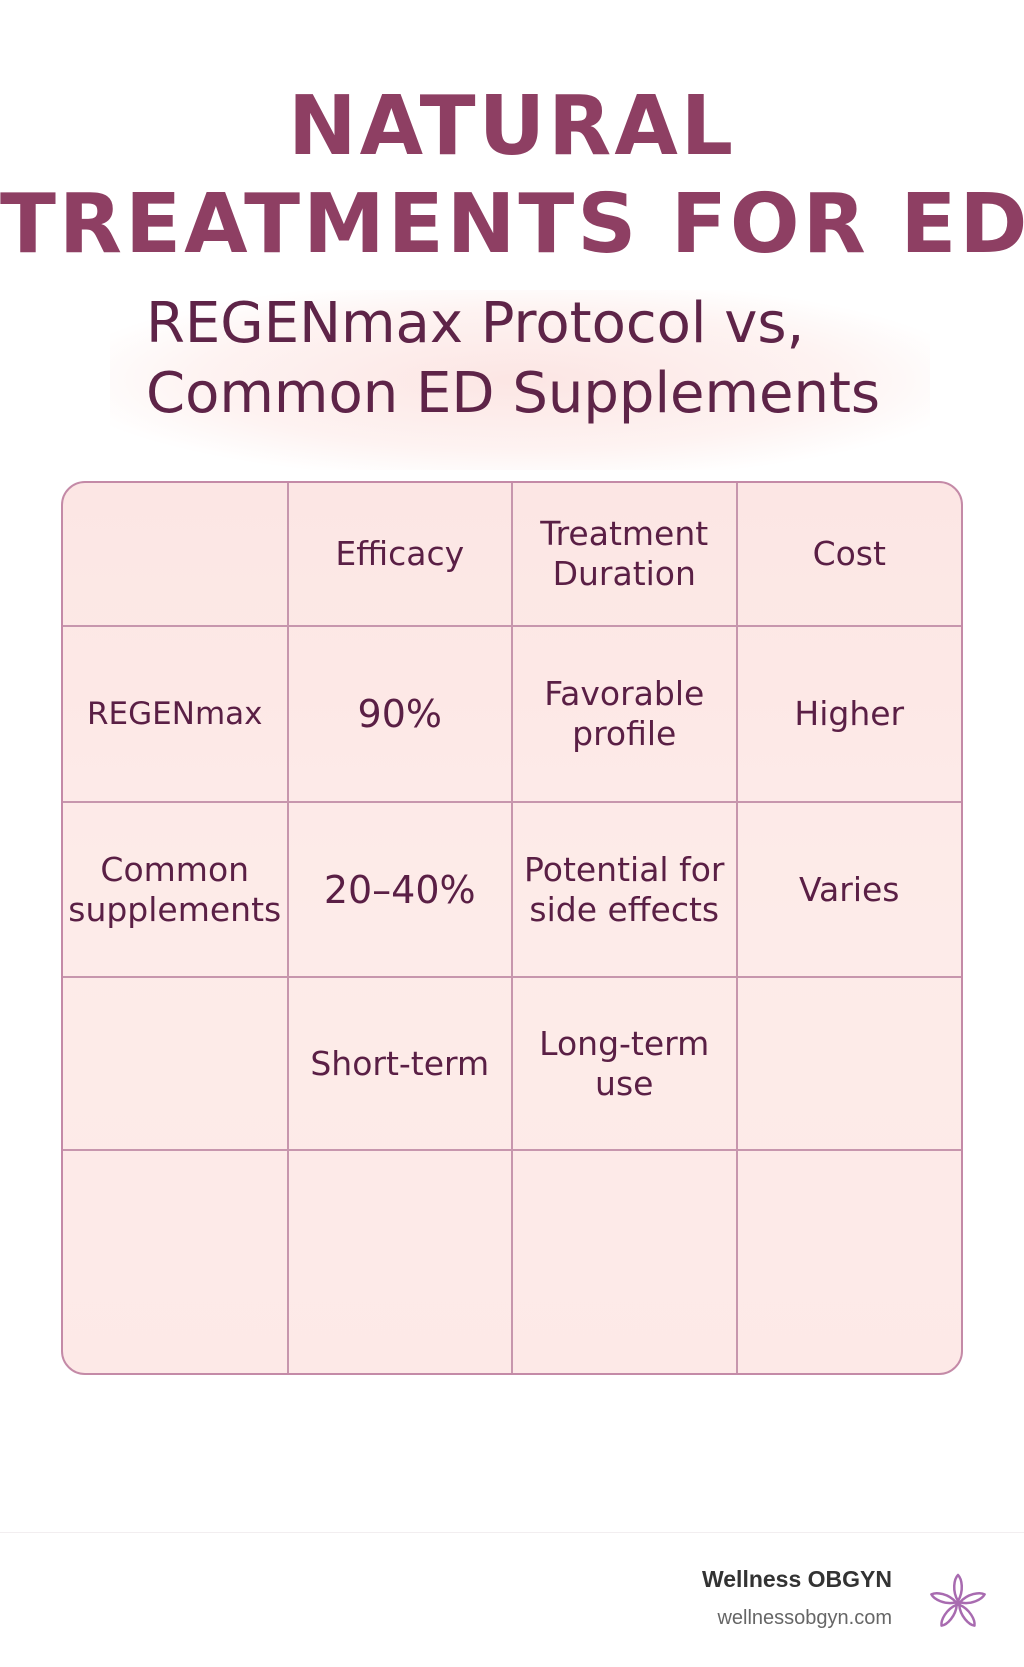 The height and width of the screenshot is (1667, 1024). I want to click on table-cell: Short-term, so click(399, 1063).